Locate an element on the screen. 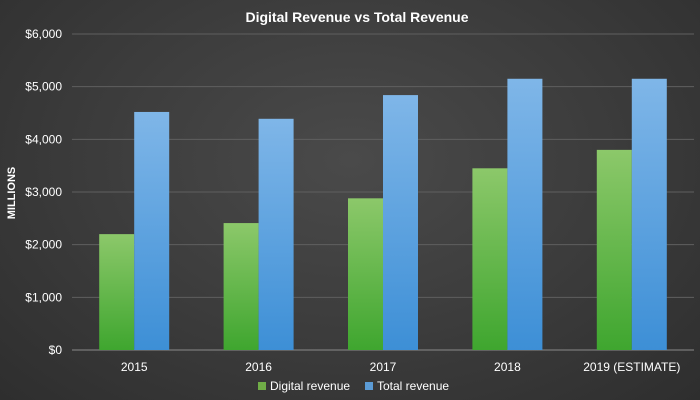  x-tick-label: 2019 (ESTIMATE) is located at coordinates (631, 367).